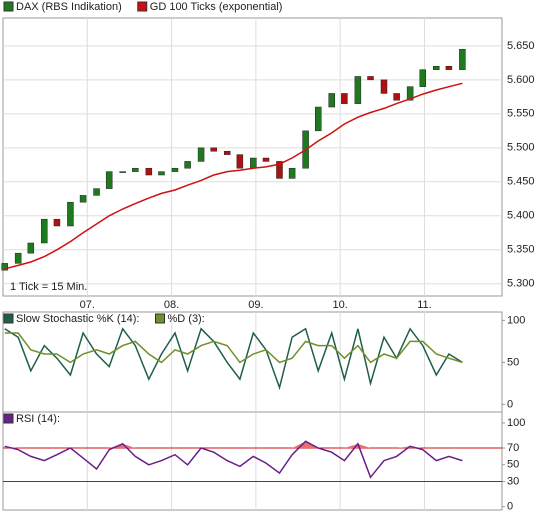 This screenshot has height=516, width=545. What do you see at coordinates (69, 7) in the screenshot?
I see `legend-label: DAX (RBS Indikation)` at bounding box center [69, 7].